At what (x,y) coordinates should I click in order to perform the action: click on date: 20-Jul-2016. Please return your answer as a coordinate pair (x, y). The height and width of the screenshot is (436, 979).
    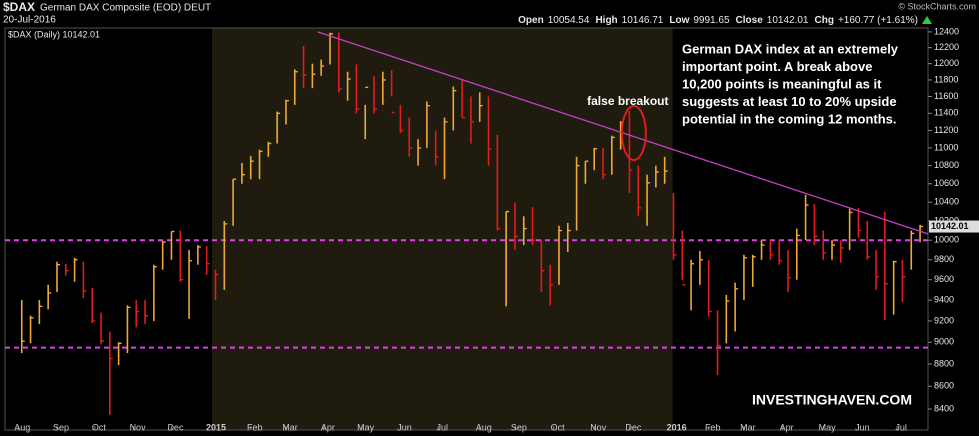
    Looking at the image, I should click on (29, 20).